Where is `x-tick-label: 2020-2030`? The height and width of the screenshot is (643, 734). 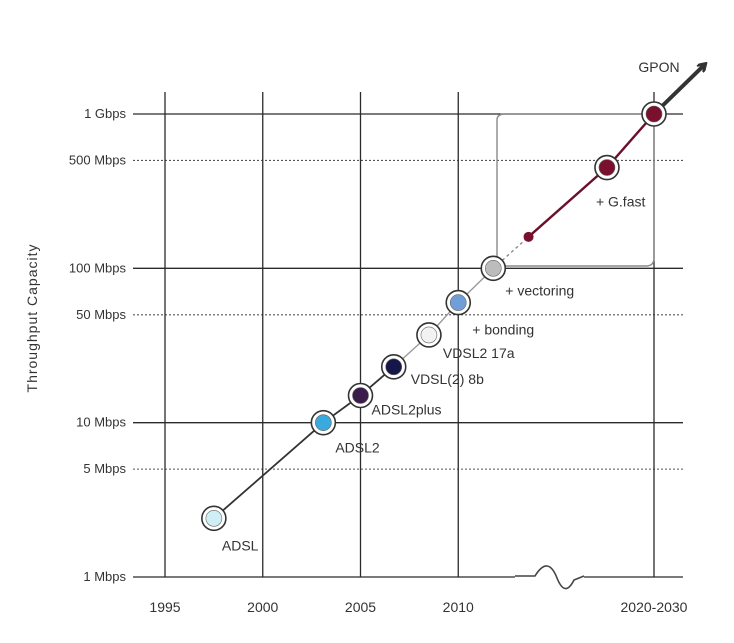 x-tick-label: 2020-2030 is located at coordinates (654, 607).